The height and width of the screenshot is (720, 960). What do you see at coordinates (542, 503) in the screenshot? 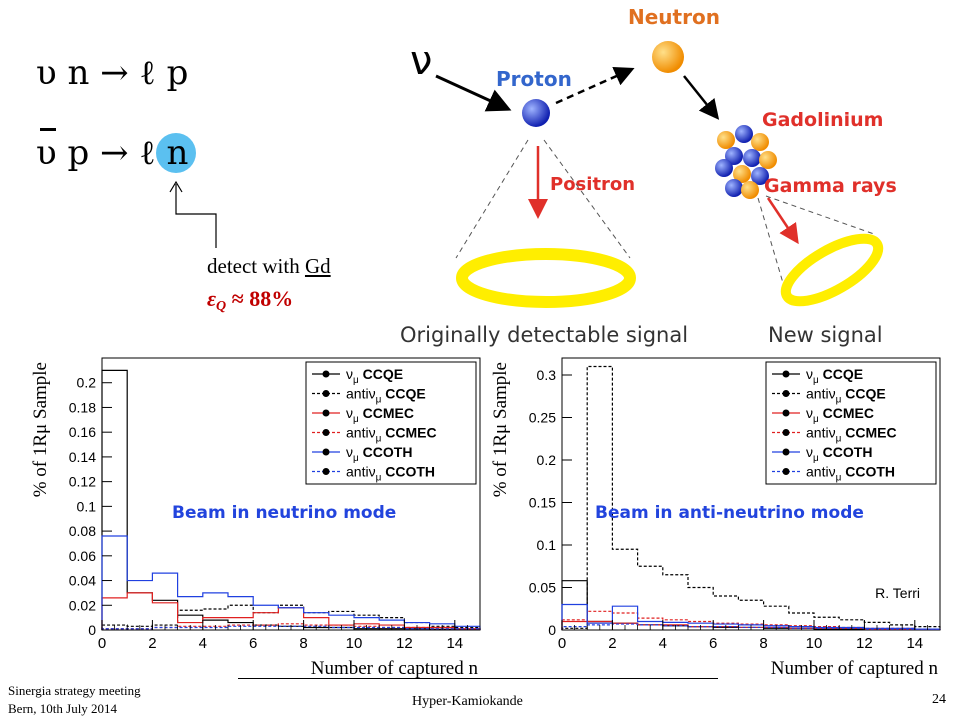
I see `y-tick-label: 0.15` at bounding box center [542, 503].